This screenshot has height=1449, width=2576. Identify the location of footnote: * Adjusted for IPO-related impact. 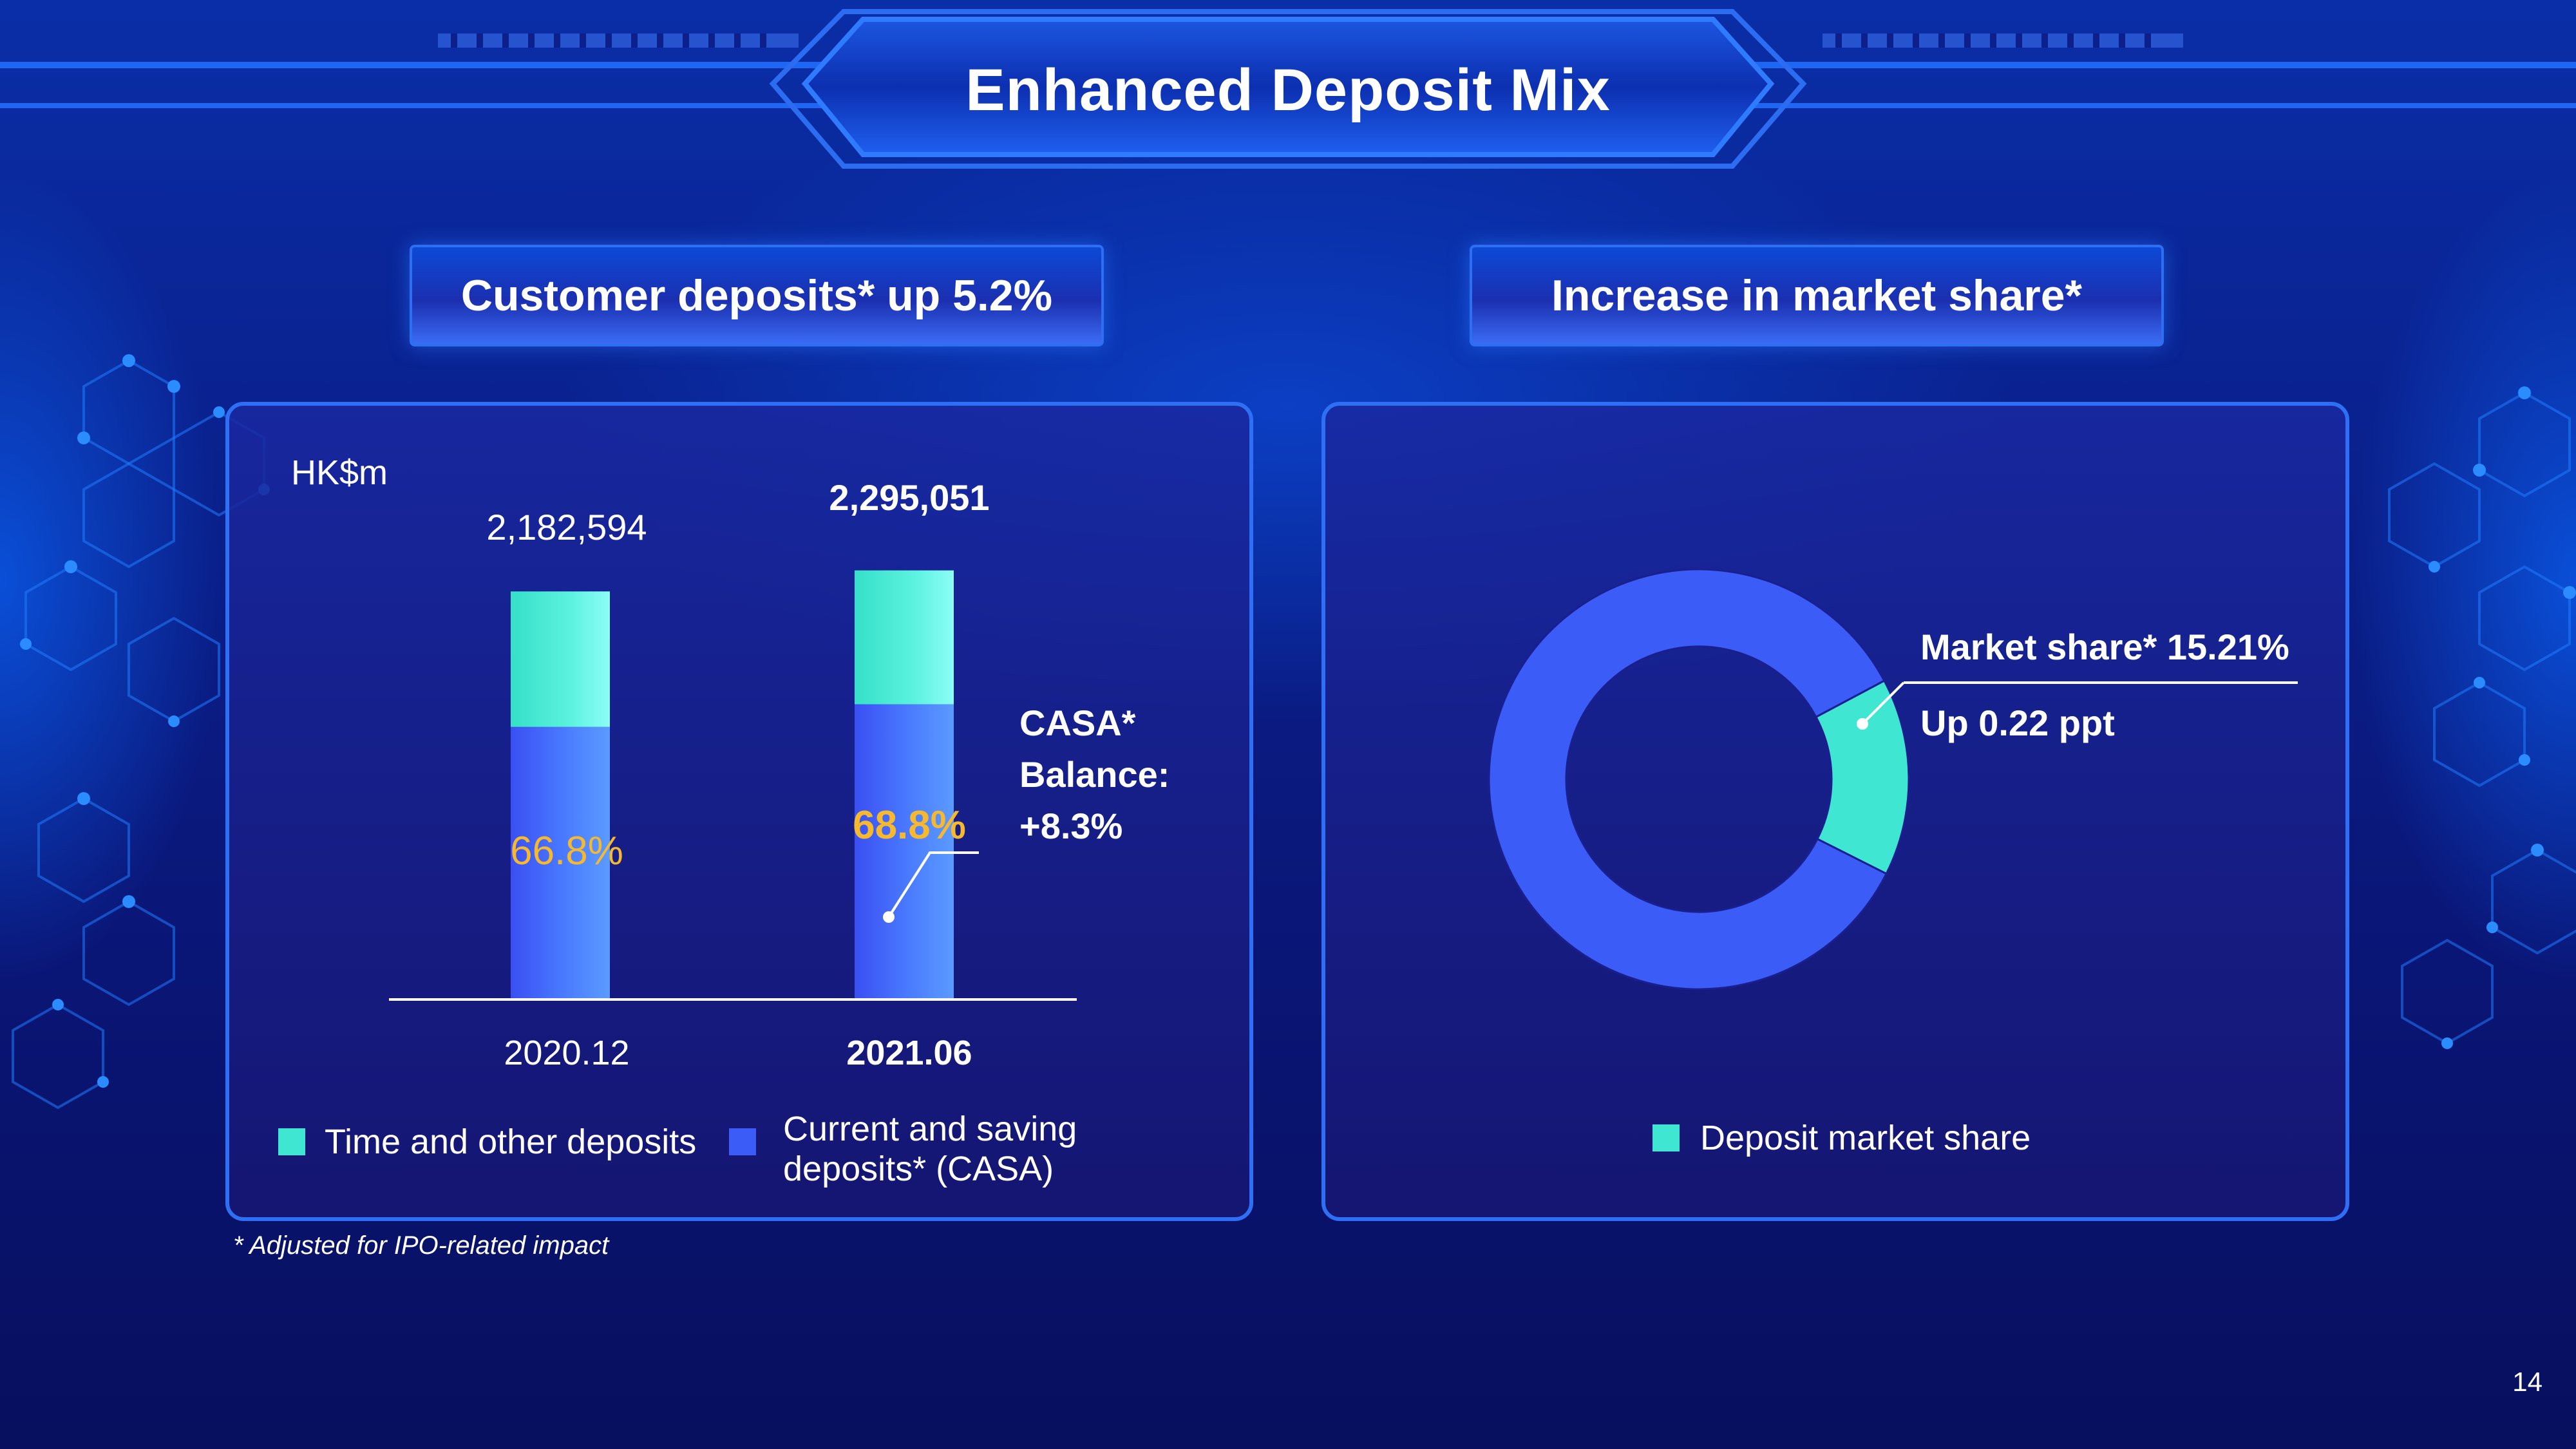
(421, 1245).